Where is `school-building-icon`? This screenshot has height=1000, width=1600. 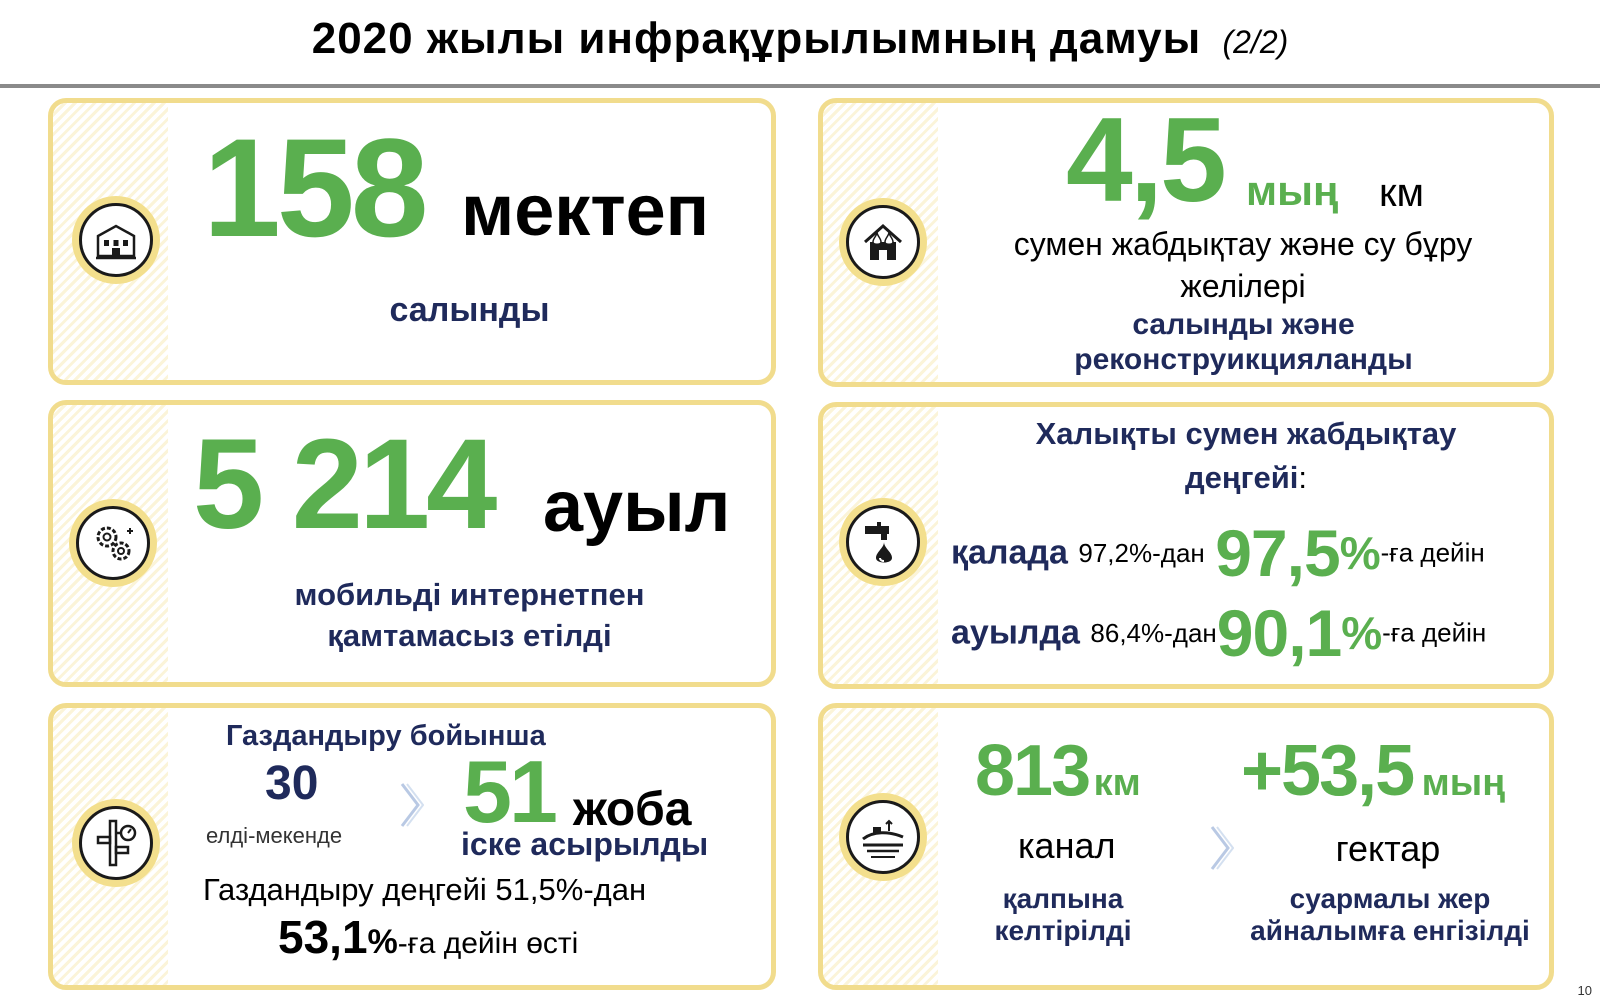
school-building-icon is located at coordinates (116, 242).